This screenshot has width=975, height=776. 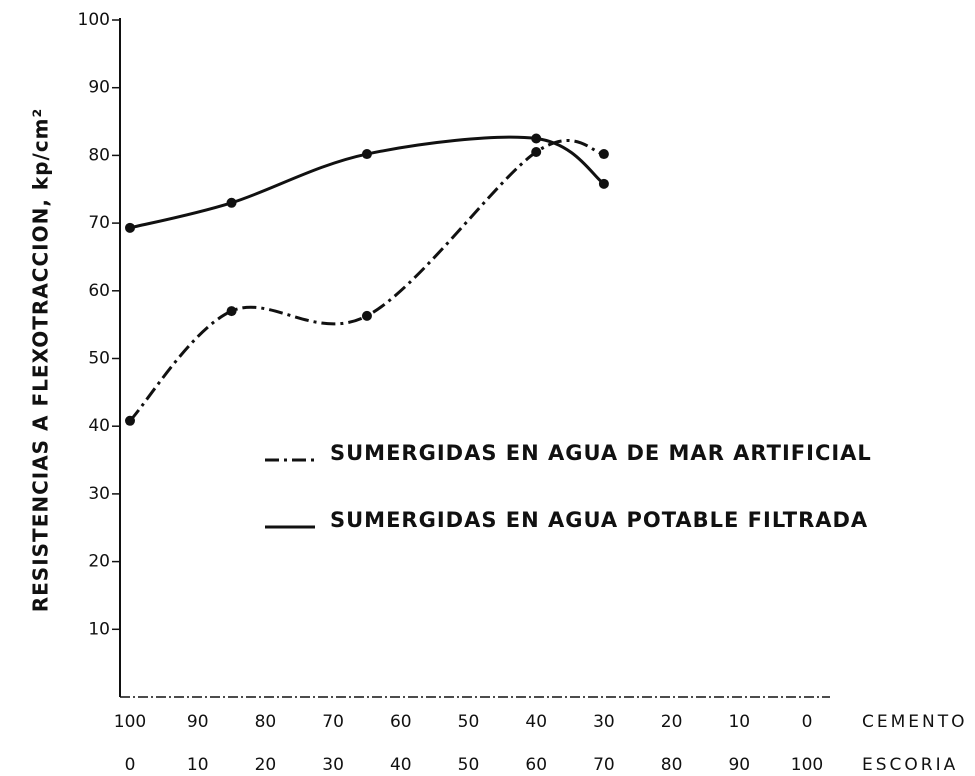 I want to click on x2-tick-label: 60, so click(x=401, y=722).